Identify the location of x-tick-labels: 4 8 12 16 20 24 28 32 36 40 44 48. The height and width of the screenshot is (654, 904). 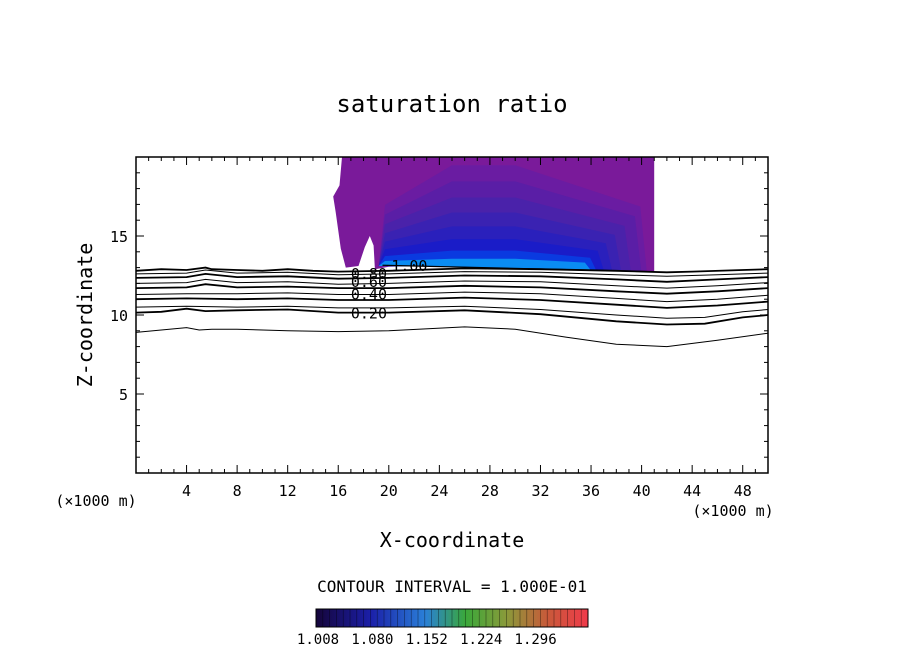
(467, 491).